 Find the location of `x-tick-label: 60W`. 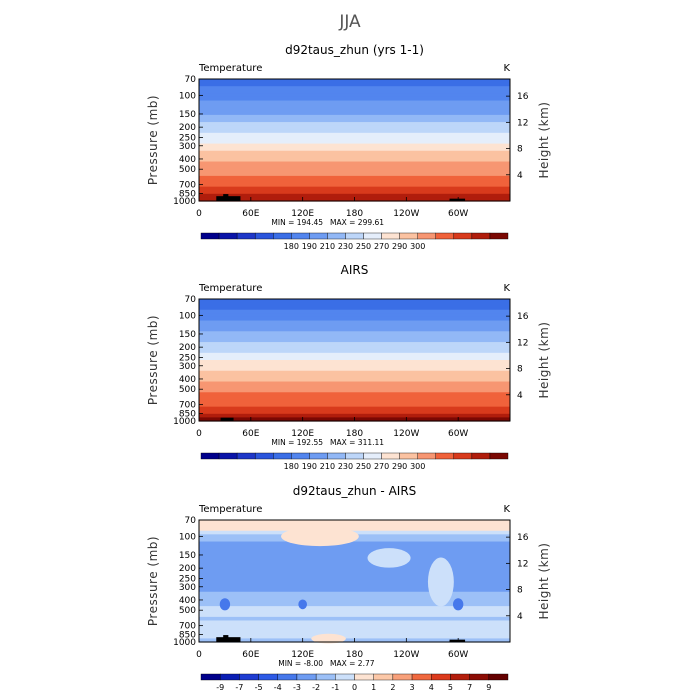

x-tick-label: 60W is located at coordinates (458, 655).